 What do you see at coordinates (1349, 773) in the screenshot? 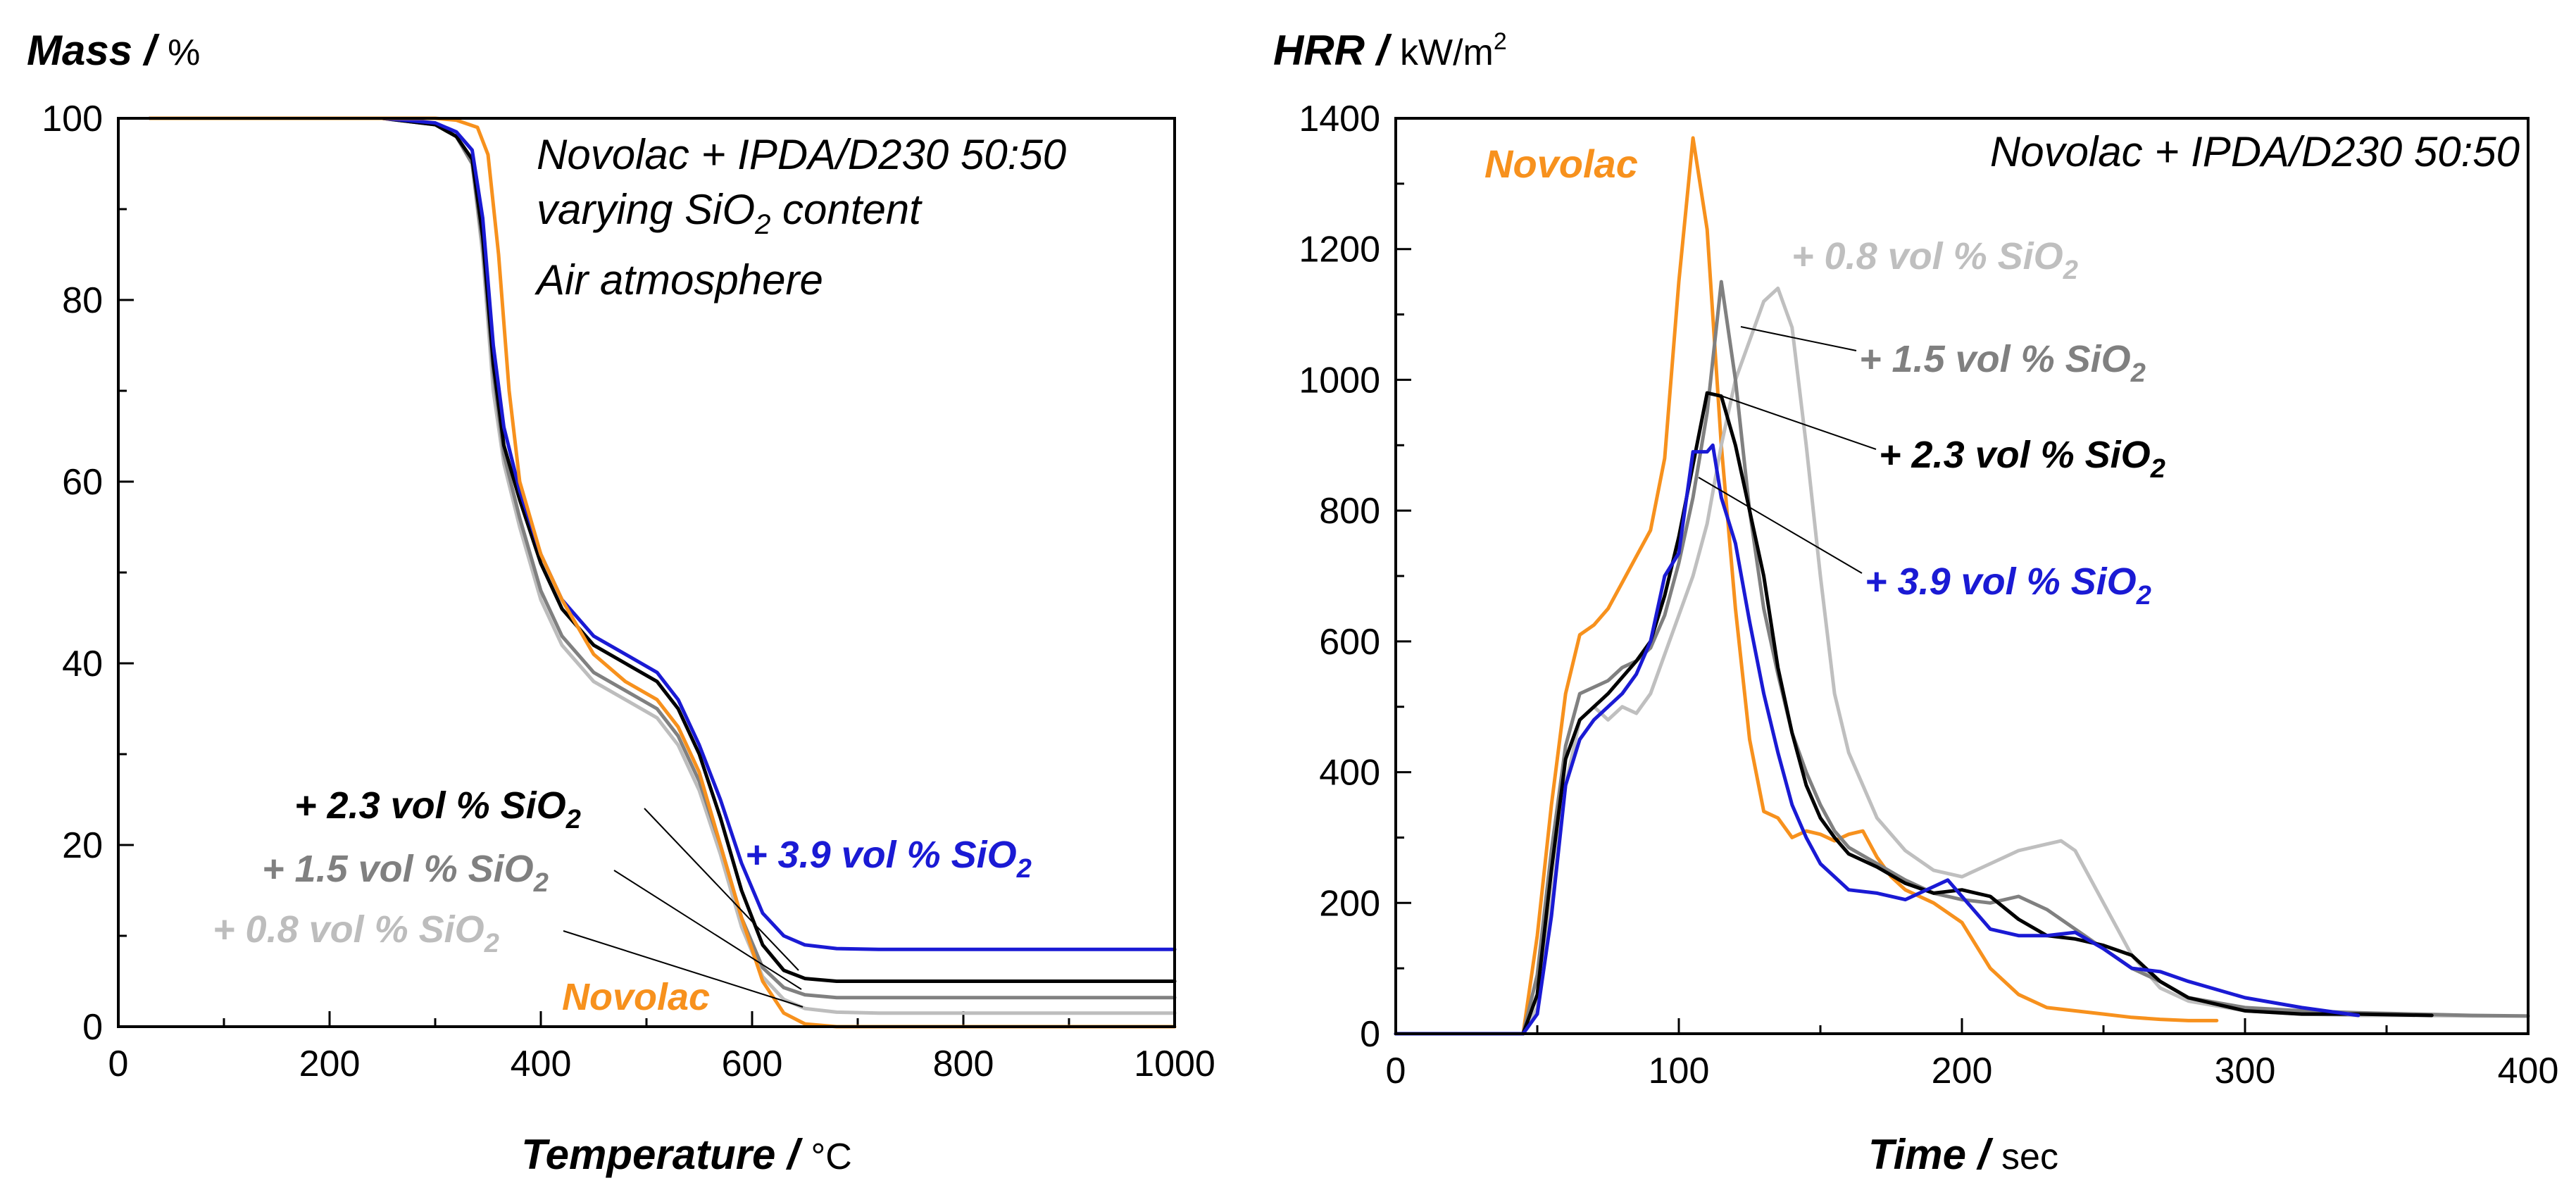
I see `right-y-tick-label: 400` at bounding box center [1349, 773].